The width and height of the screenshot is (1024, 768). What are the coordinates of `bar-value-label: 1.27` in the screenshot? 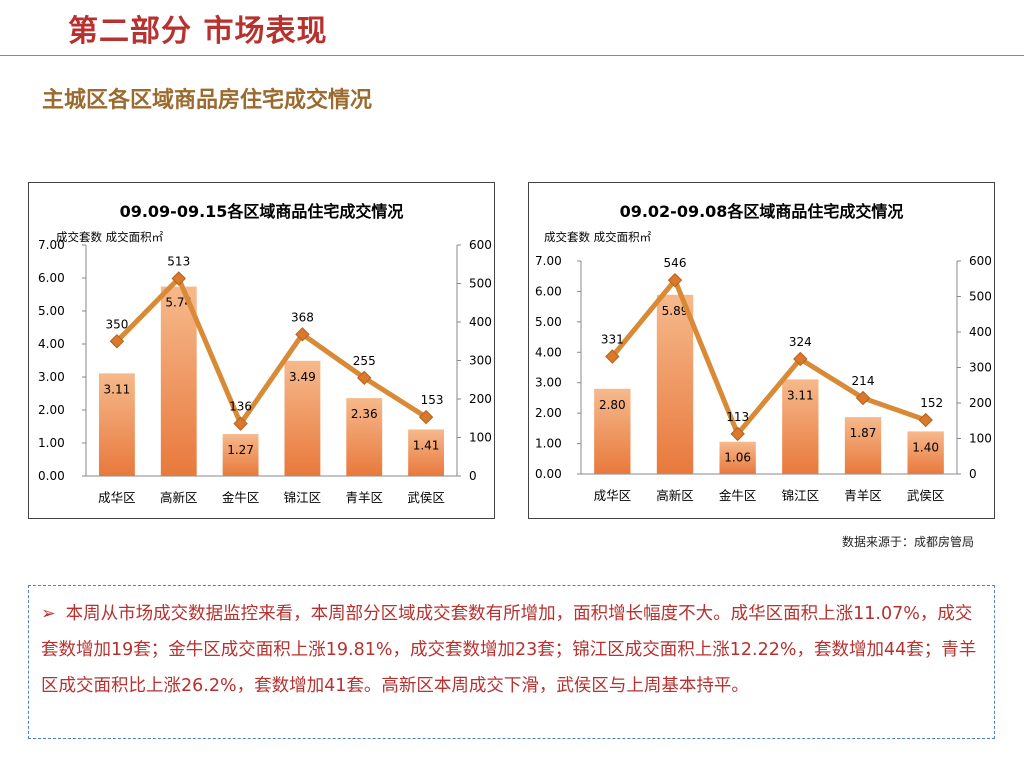 It's located at (240, 450).